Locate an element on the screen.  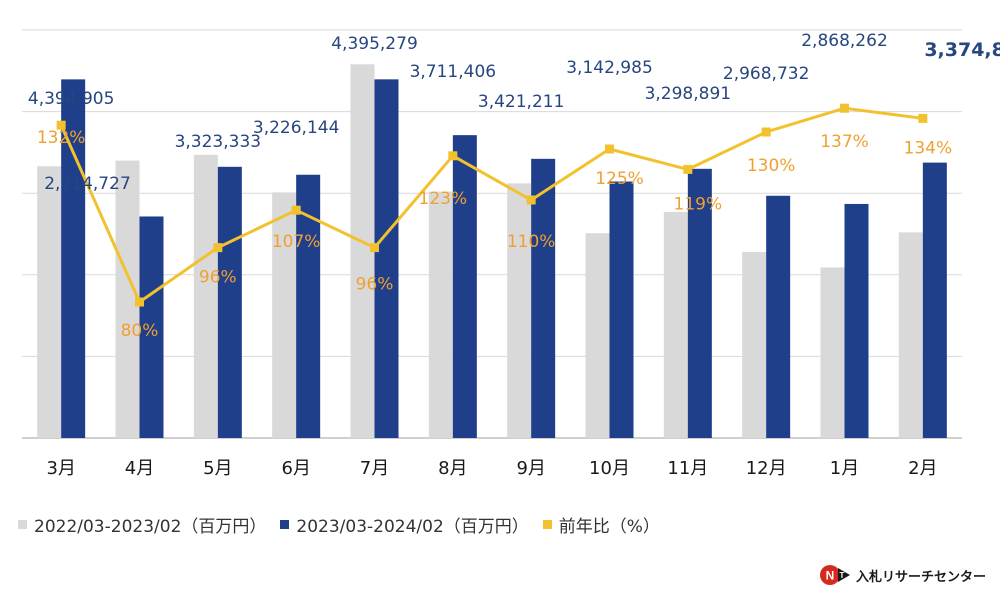
legend-label-prev: 2022/03-2023/02（百万円） is located at coordinates (150, 527).